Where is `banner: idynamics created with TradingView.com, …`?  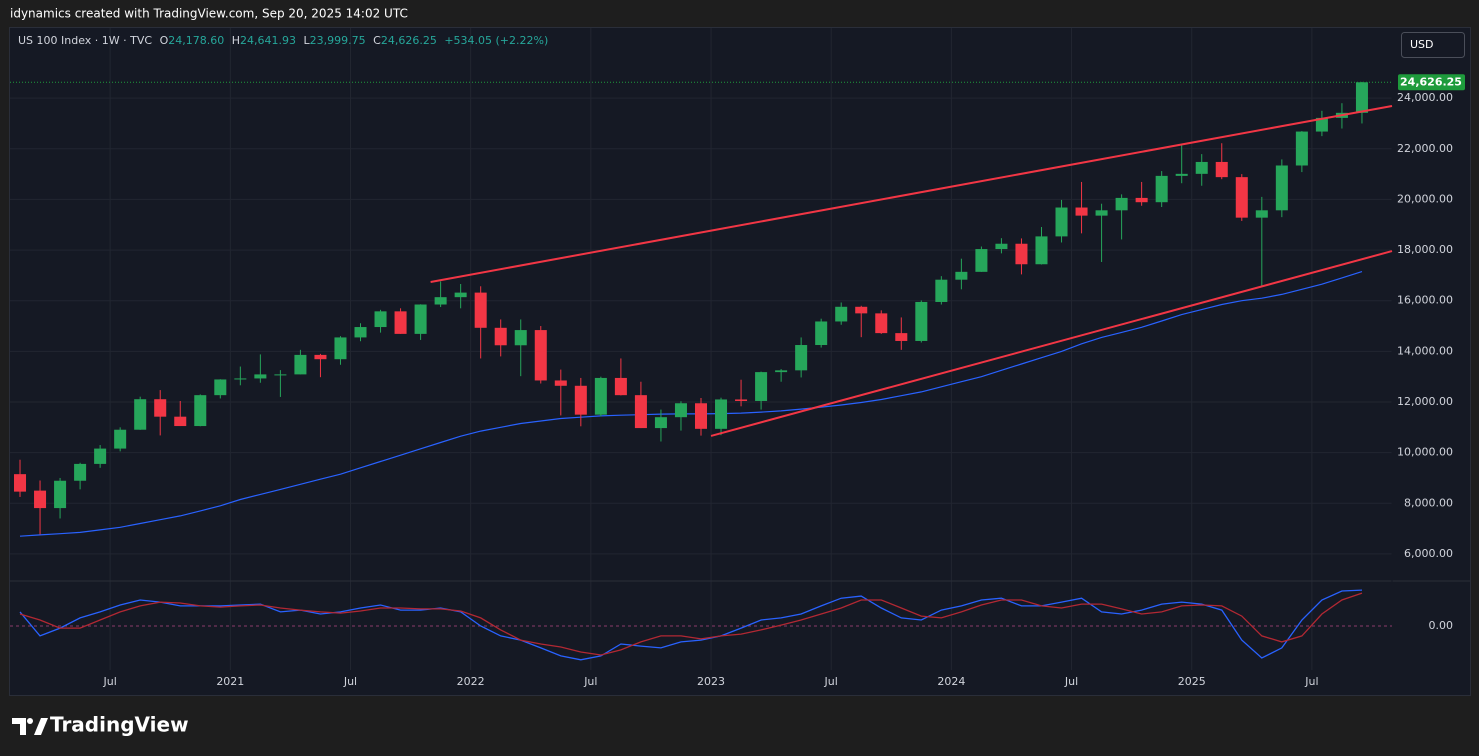
banner: idynamics created with TradingView.com, … is located at coordinates (209, 14).